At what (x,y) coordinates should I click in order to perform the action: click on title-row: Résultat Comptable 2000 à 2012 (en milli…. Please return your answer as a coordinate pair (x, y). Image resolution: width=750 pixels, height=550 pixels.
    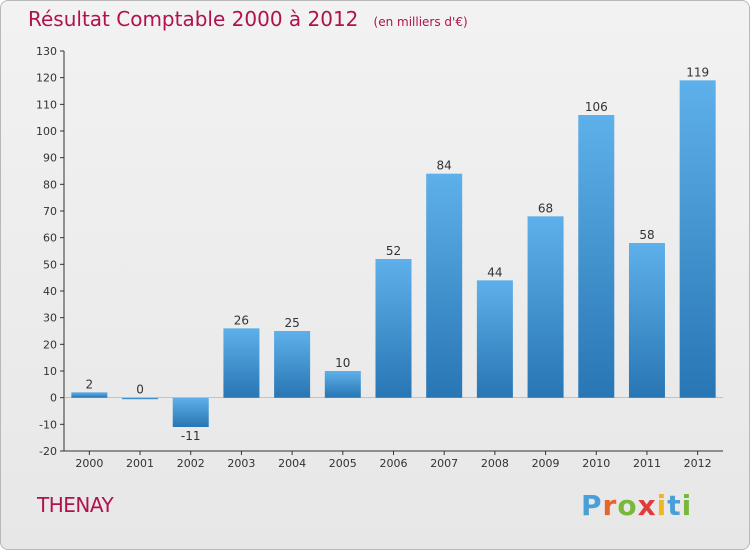
    Looking at the image, I should click on (248, 19).